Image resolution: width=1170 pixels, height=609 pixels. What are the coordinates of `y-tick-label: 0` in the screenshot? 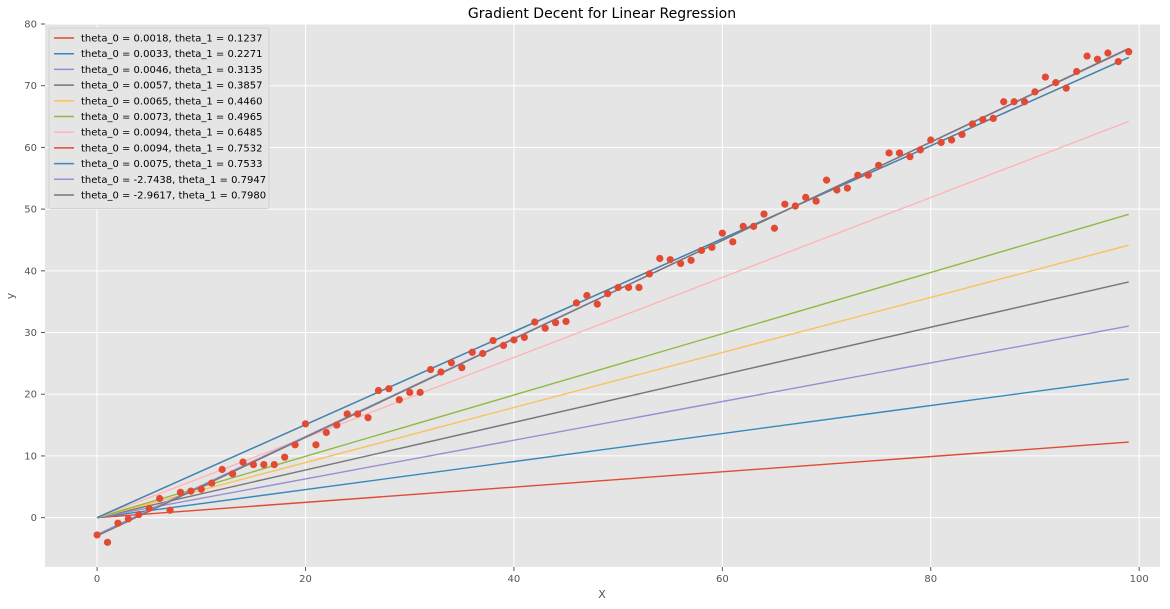 It's located at (34, 518).